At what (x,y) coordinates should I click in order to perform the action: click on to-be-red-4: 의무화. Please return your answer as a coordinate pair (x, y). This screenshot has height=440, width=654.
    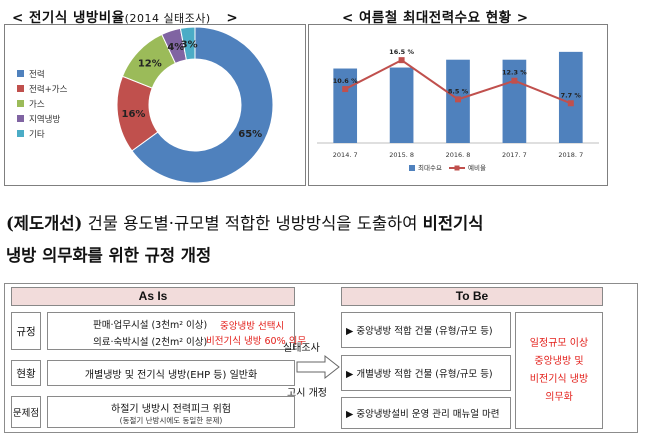
    Looking at the image, I should click on (559, 397).